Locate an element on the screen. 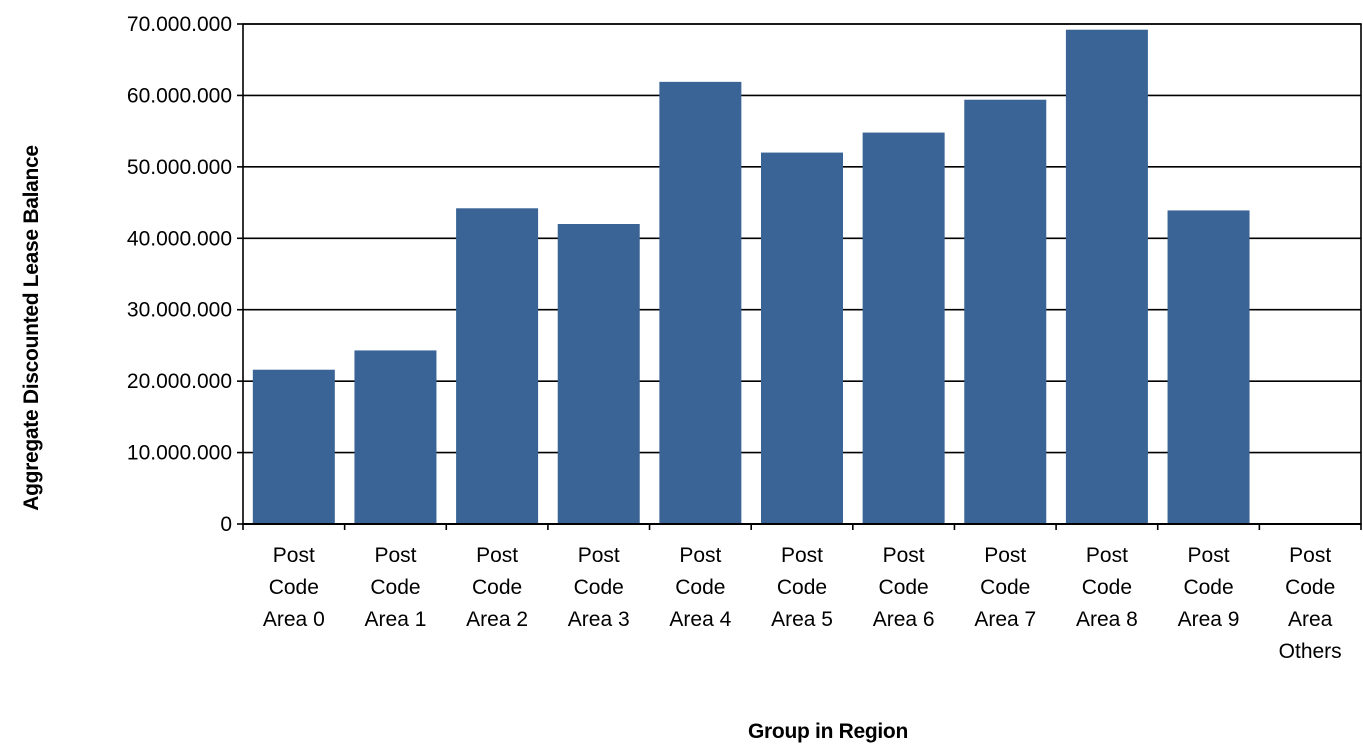  x-tick-label: Post Code Area 5 is located at coordinates (802, 587).